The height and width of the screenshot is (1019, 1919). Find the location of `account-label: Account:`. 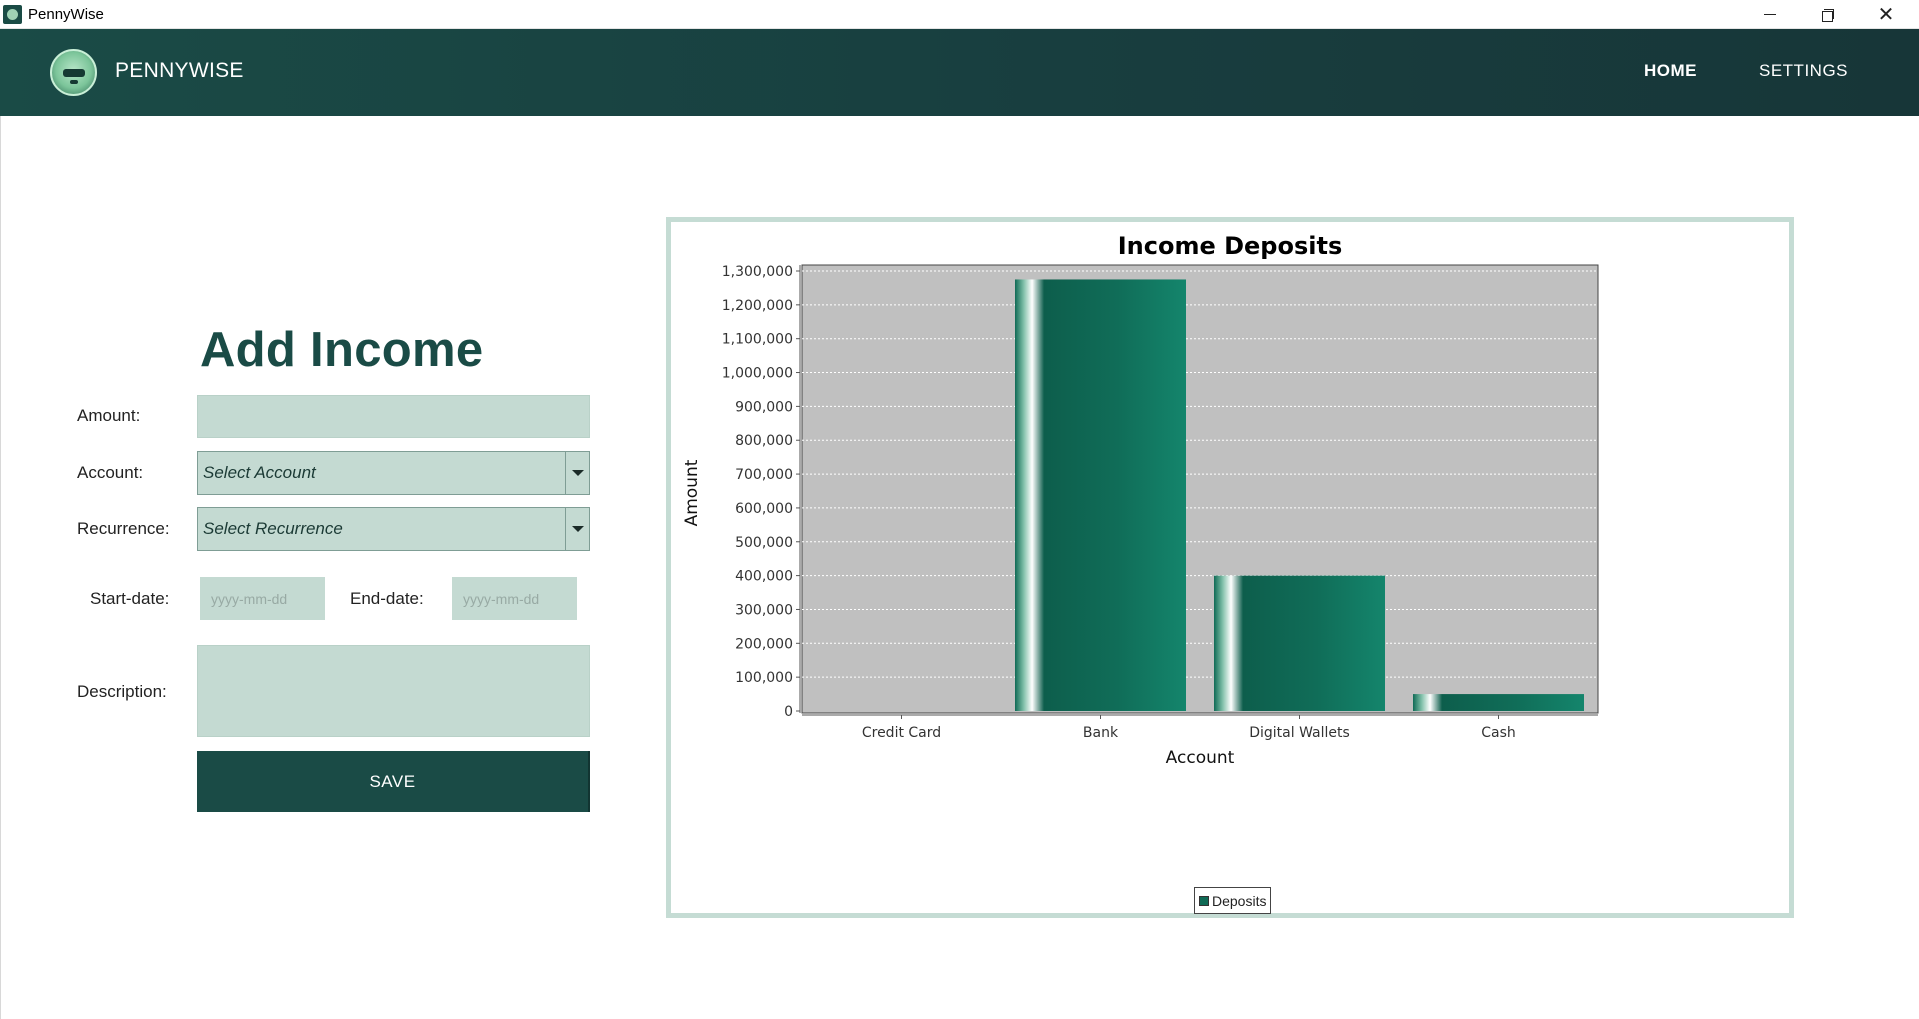

account-label: Account: is located at coordinates (110, 472).